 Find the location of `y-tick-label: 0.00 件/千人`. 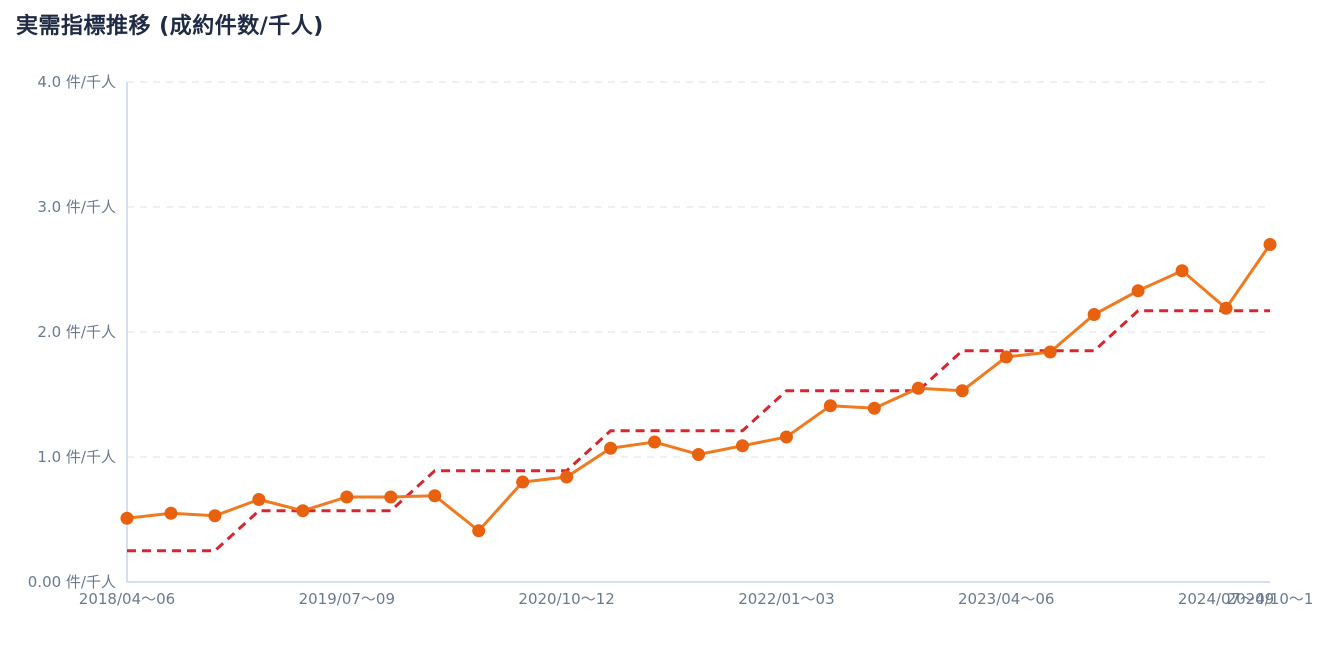

y-tick-label: 0.00 件/千人 is located at coordinates (72, 582).